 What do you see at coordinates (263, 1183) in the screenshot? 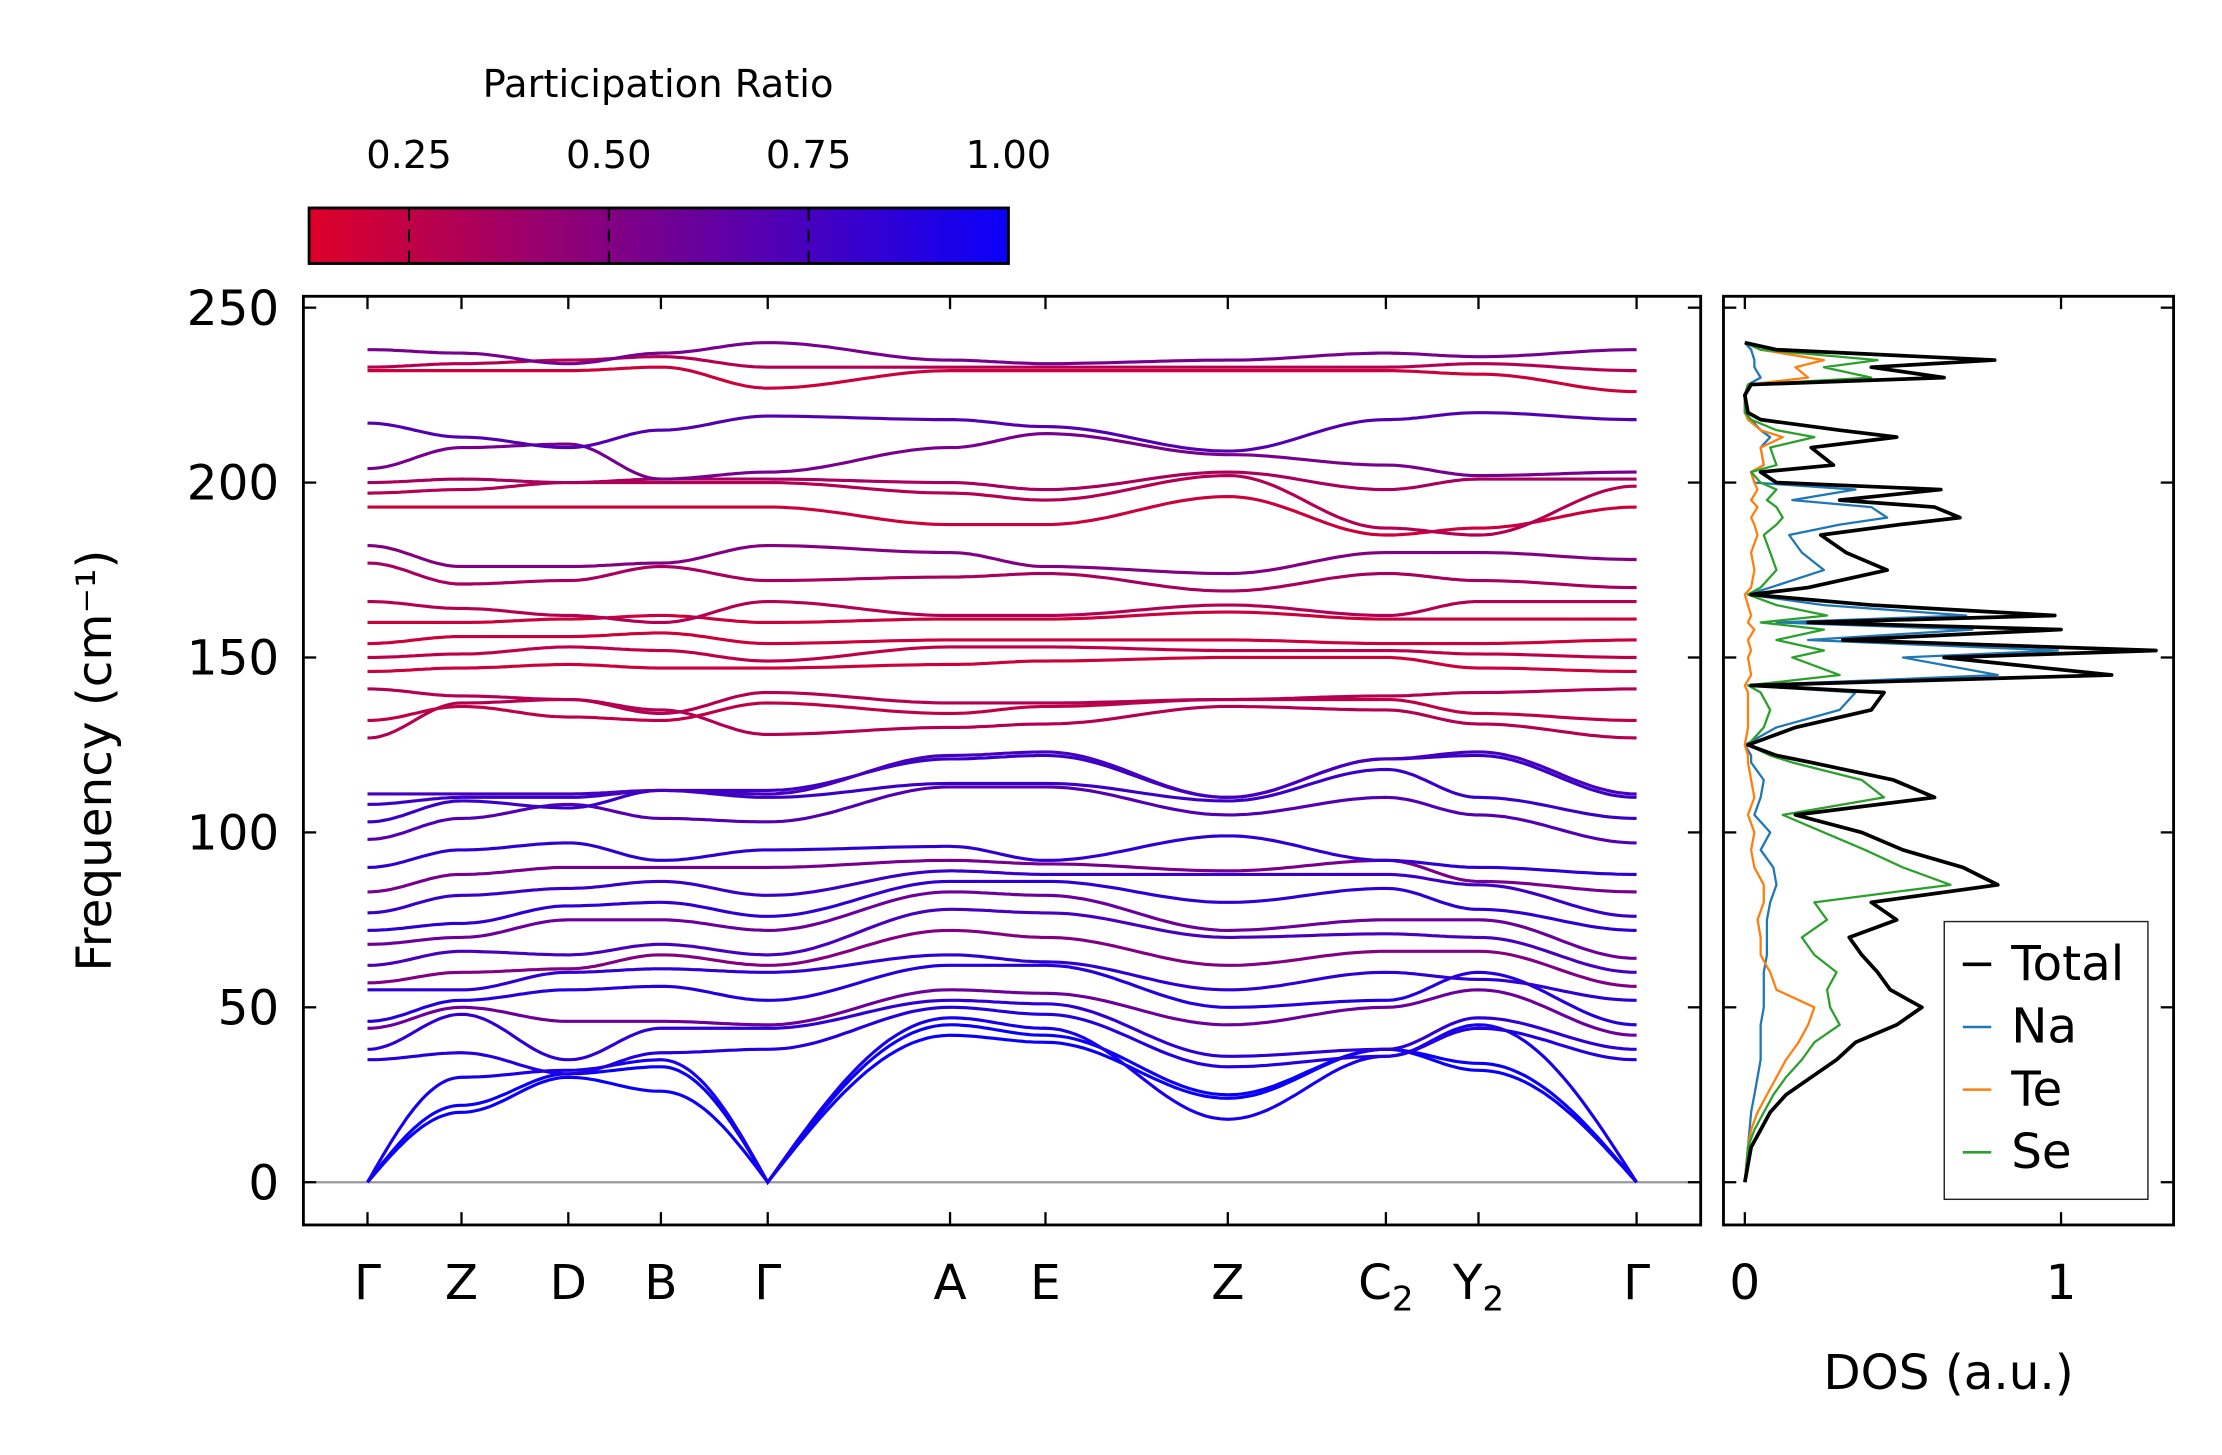
I see `y-tick-label: 0` at bounding box center [263, 1183].